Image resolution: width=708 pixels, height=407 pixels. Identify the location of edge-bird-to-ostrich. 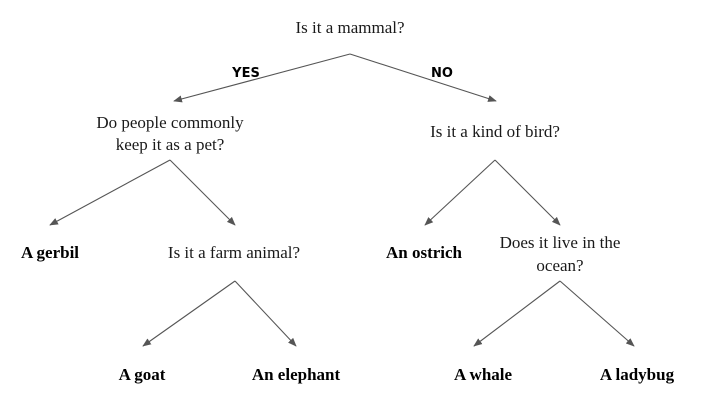
(460, 192).